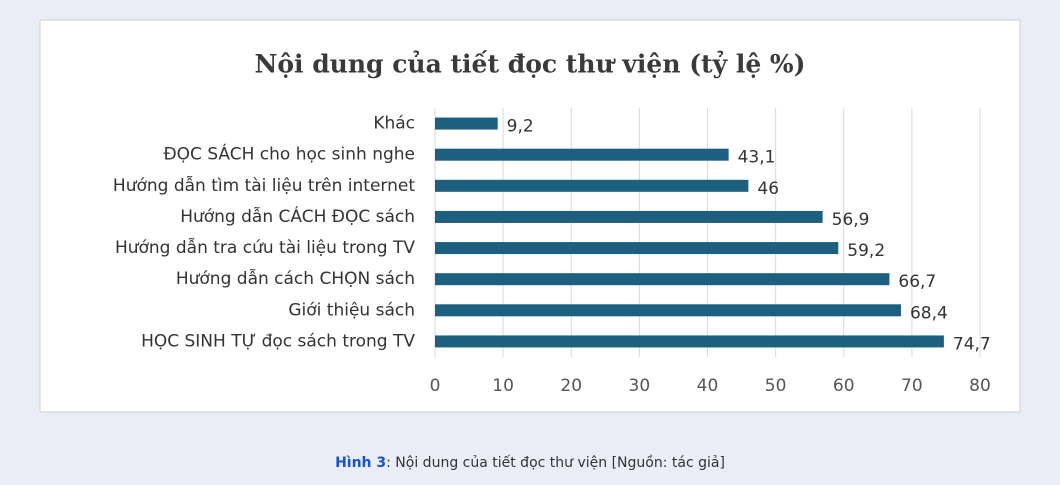 This screenshot has height=485, width=1060. What do you see at coordinates (360, 463) in the screenshot?
I see `caption-label: Hình 3` at bounding box center [360, 463].